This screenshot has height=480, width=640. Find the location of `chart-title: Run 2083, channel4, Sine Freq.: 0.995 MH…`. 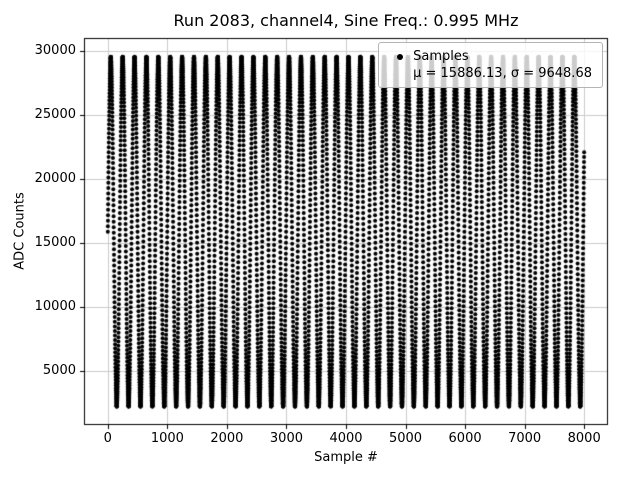

chart-title: Run 2083, channel4, Sine Freq.: 0.995 MH… is located at coordinates (346, 20).